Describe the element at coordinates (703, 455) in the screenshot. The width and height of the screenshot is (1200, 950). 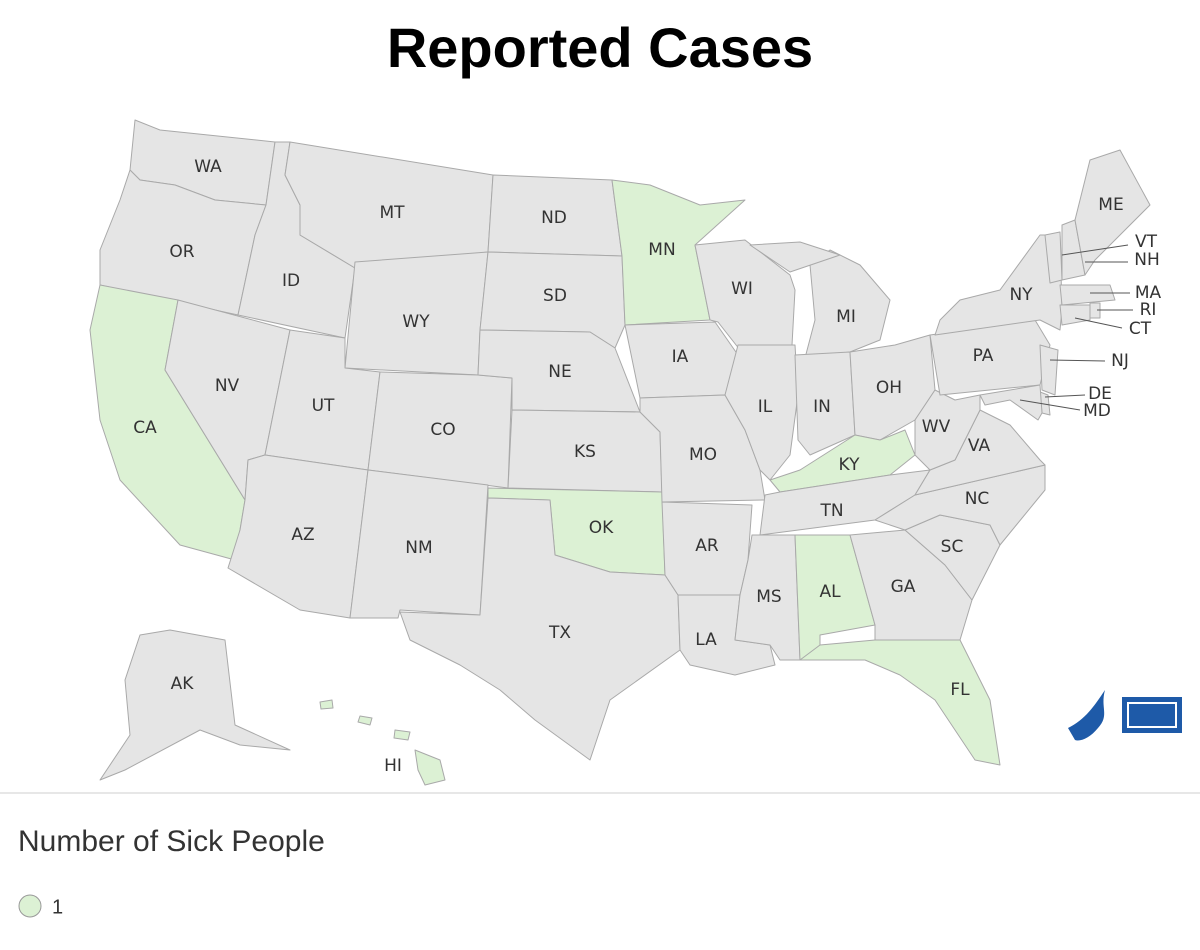
I see `state-label: MO` at that location.